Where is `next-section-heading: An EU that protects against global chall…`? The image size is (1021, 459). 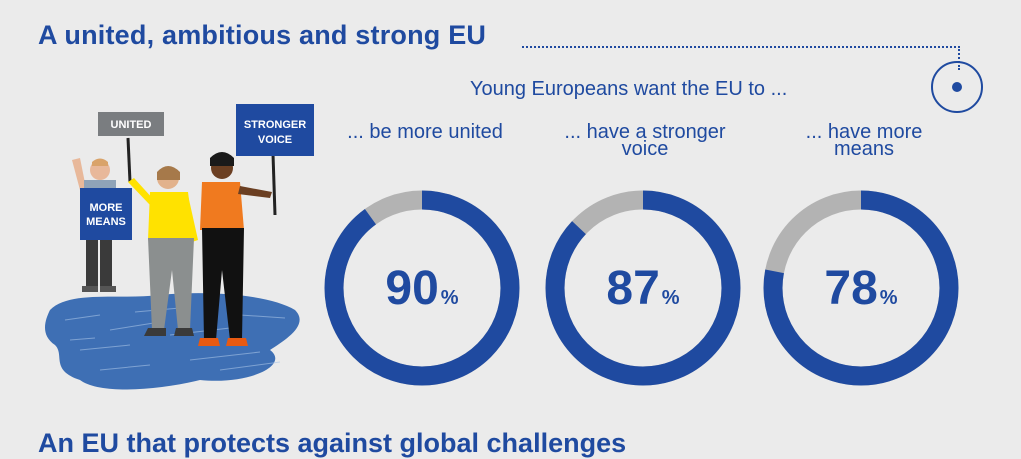 next-section-heading: An EU that protects against global chall… is located at coordinates (332, 443).